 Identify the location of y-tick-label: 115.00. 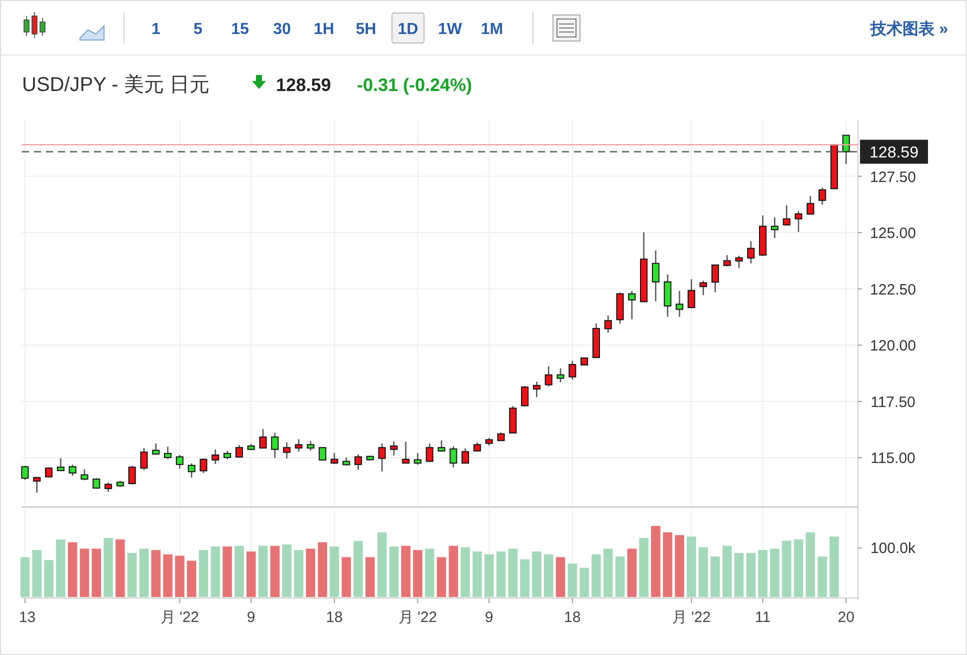
(893, 459).